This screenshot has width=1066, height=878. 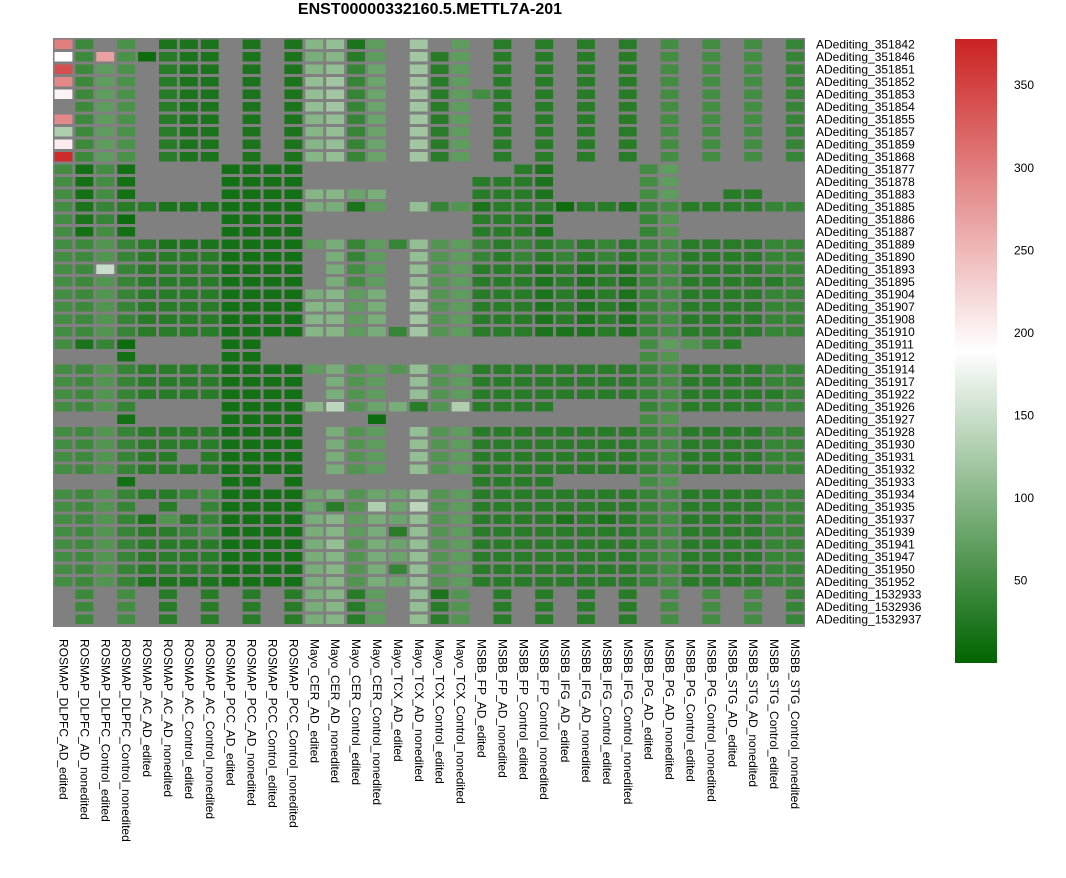 I want to click on legend-tick-label: 100, so click(x=1024, y=498).